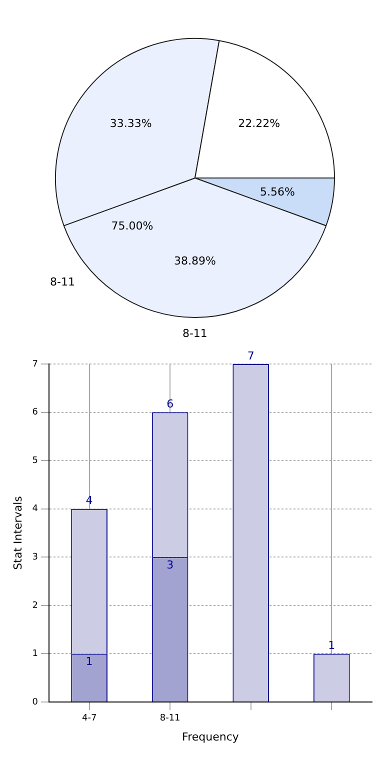 The image size is (390, 780). Describe the element at coordinates (89, 719) in the screenshot. I see `x-tick-label: 4-7` at that location.